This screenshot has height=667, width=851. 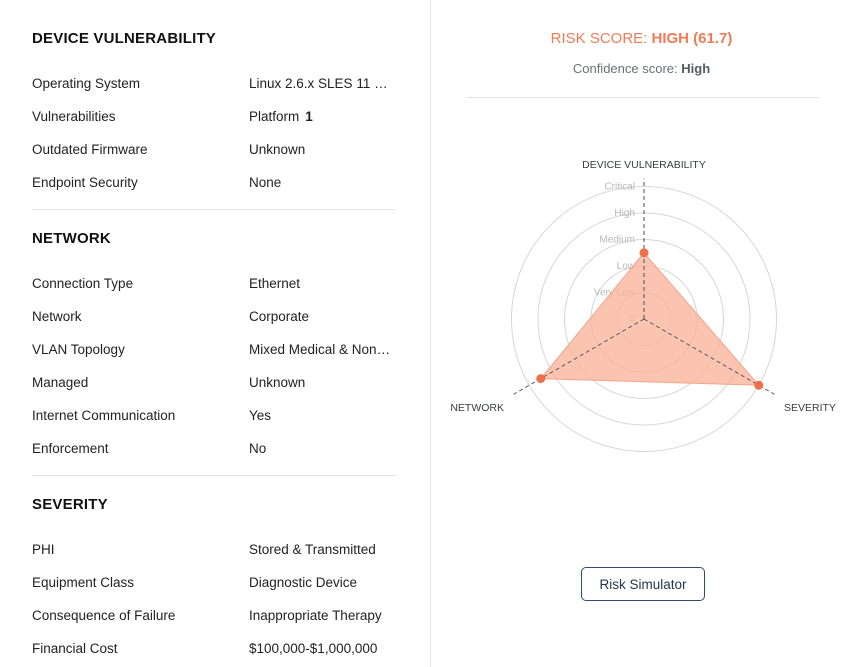 What do you see at coordinates (624, 213) in the screenshot?
I see `radar-level-label: High` at bounding box center [624, 213].